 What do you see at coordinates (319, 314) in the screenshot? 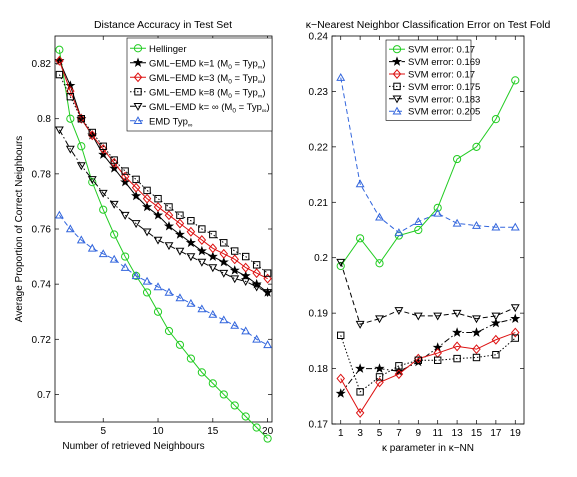
I see `y-tick-label: 0.19` at bounding box center [319, 314].